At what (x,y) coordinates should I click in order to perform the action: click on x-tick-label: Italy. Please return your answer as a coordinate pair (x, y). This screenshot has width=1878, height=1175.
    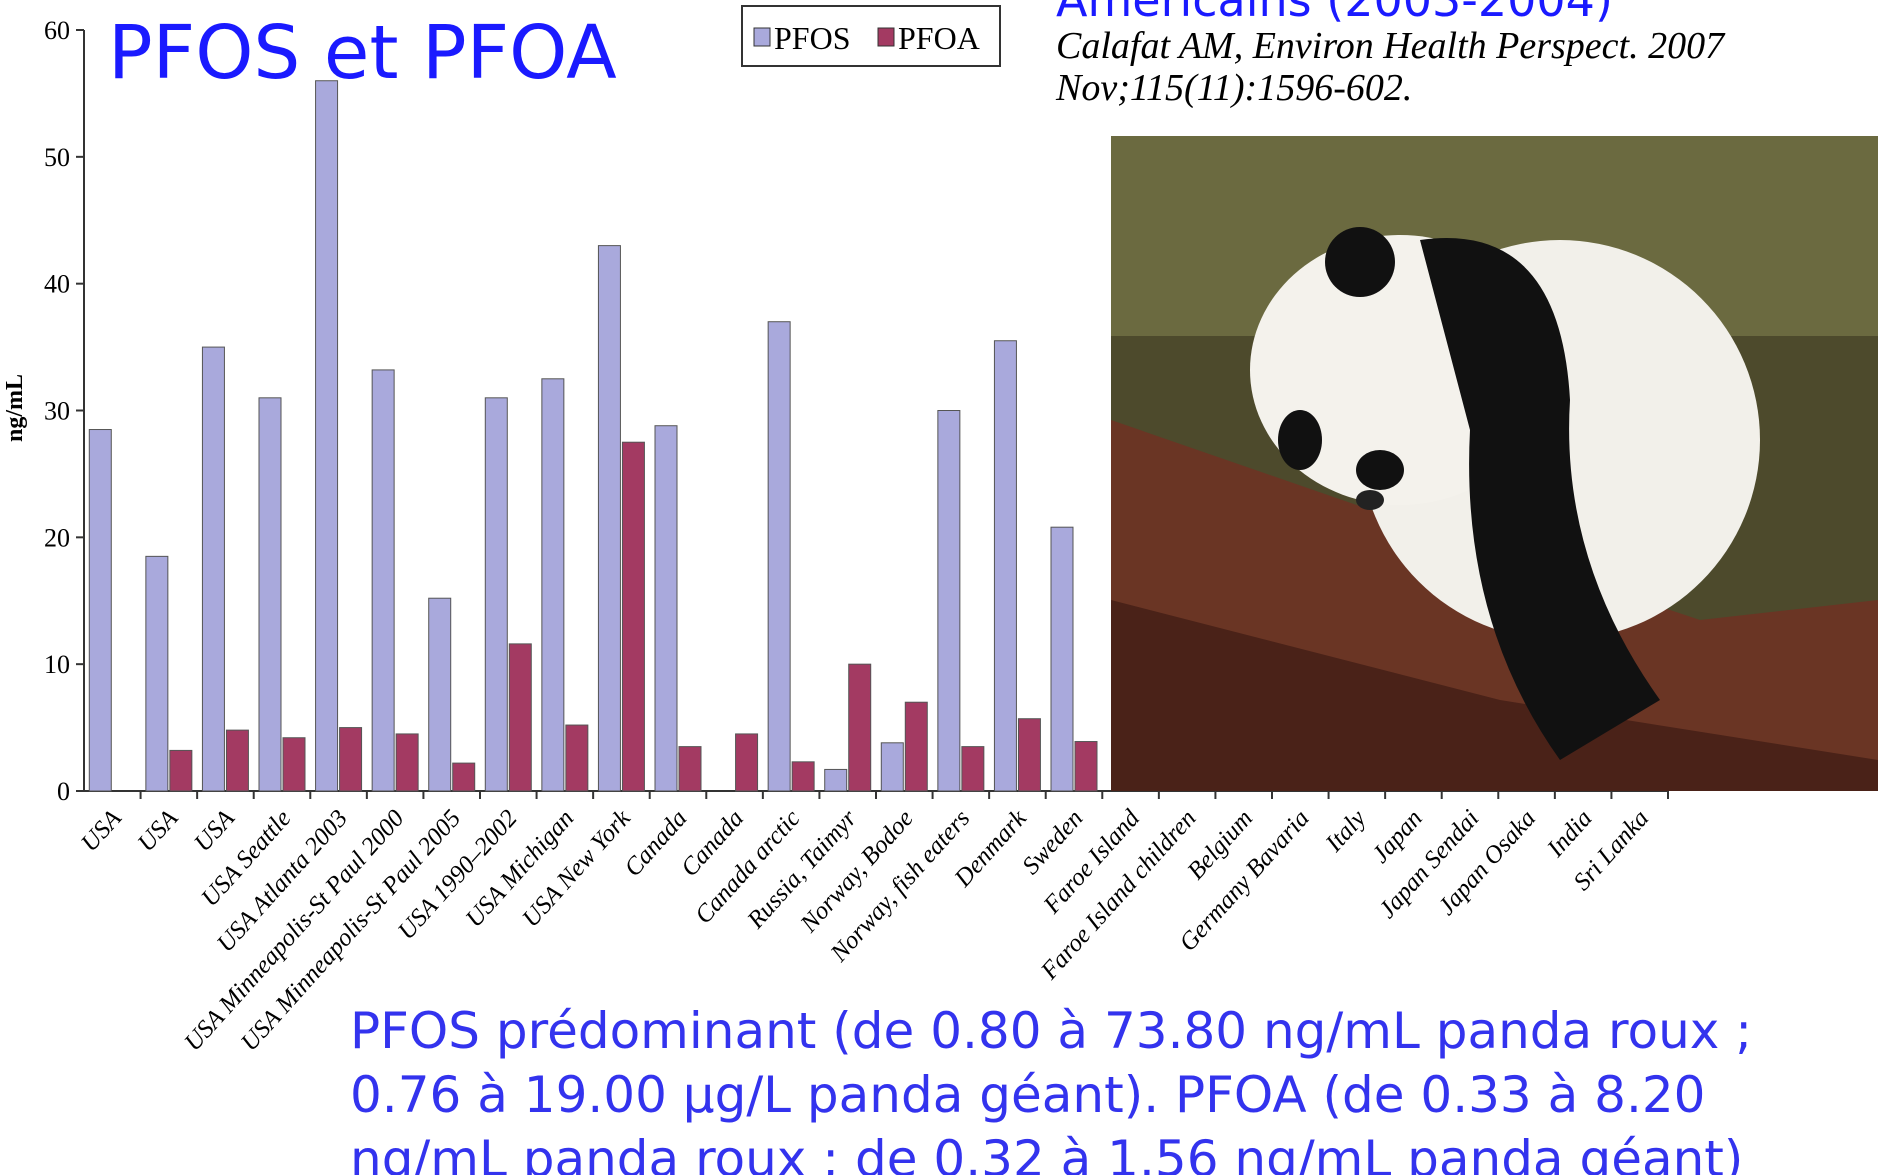
    Looking at the image, I should click on (1346, 831).